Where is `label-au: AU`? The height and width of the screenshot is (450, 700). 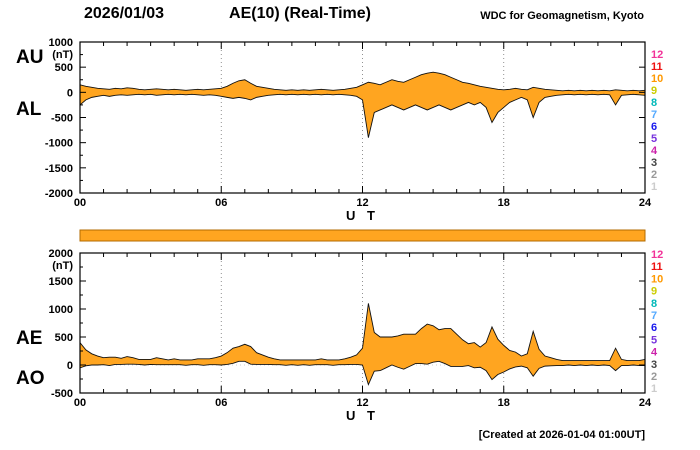 label-au: AU is located at coordinates (30, 57).